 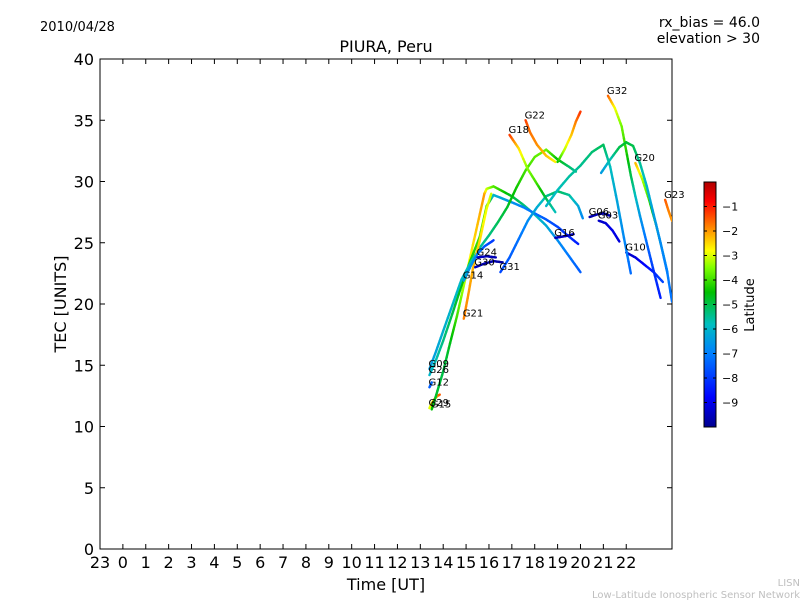 I want to click on satellite-label: G10, so click(x=635, y=248).